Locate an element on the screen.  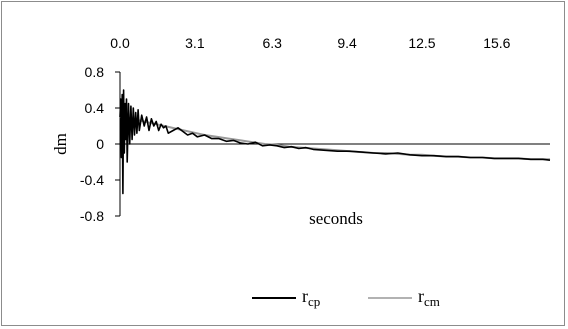
y-tick-label: -0.4 is located at coordinates (92, 180).